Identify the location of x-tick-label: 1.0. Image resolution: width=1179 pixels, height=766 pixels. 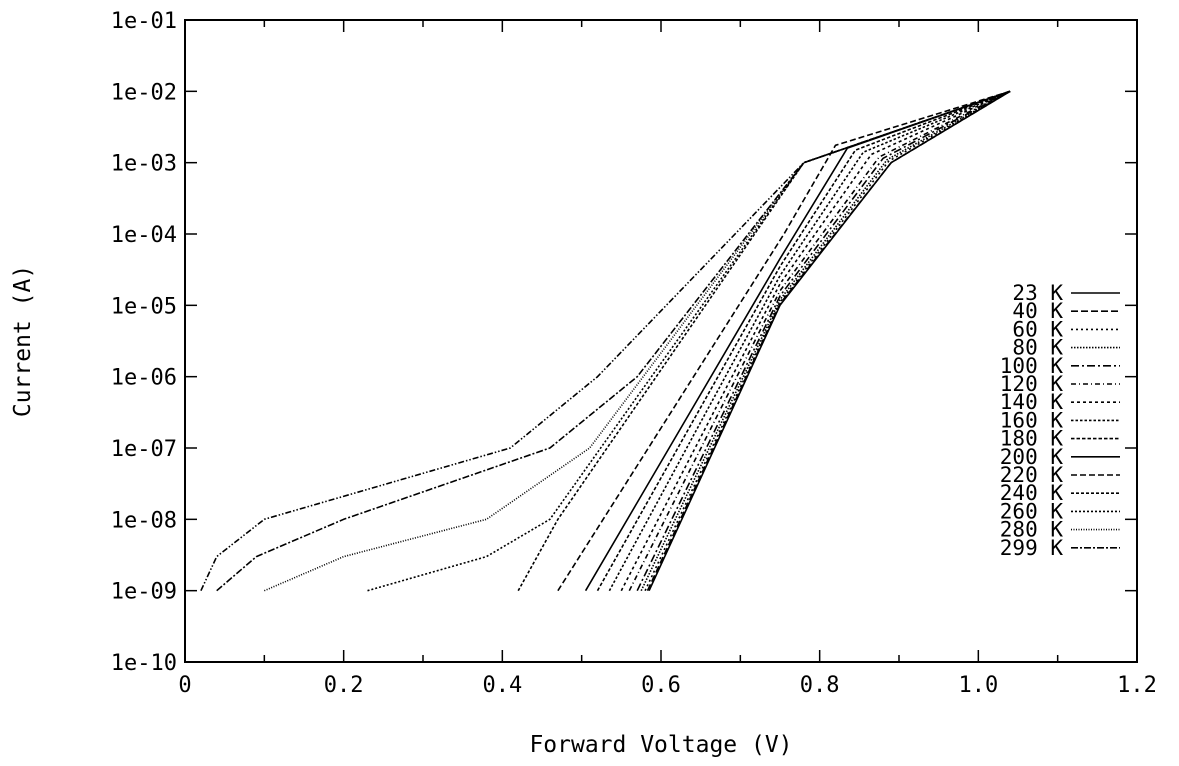
(978, 685).